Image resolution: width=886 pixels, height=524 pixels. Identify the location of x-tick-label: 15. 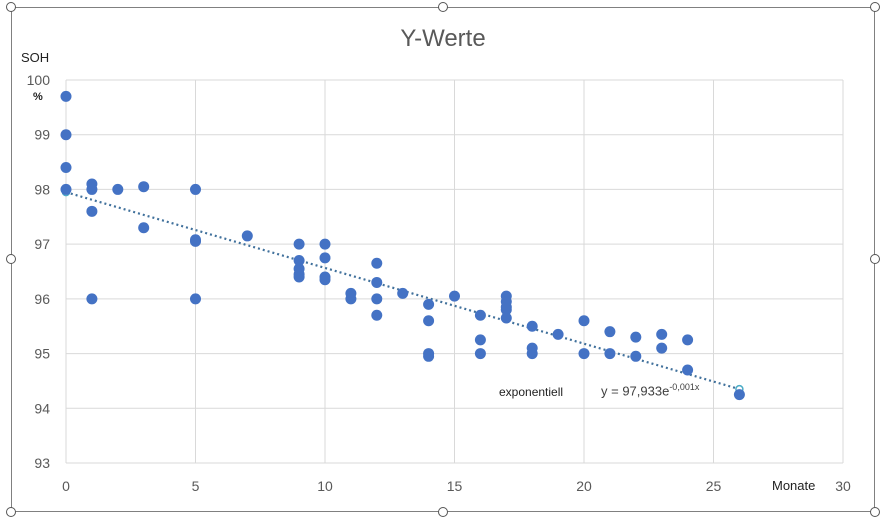
(455, 486).